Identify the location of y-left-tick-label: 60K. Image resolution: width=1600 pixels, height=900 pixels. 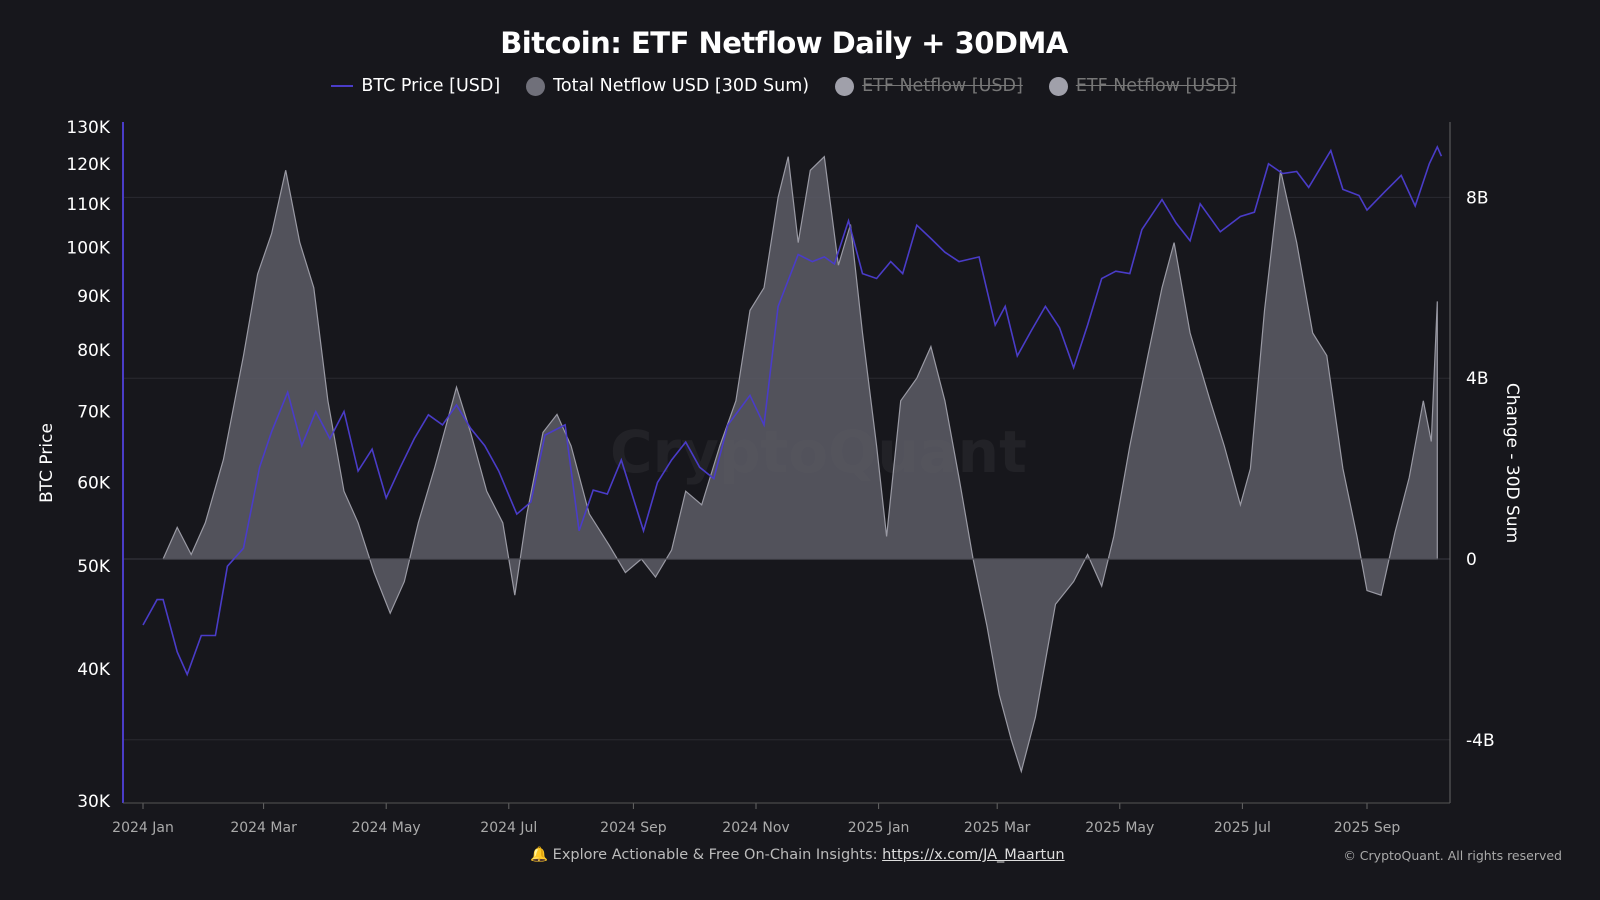
(94, 483).